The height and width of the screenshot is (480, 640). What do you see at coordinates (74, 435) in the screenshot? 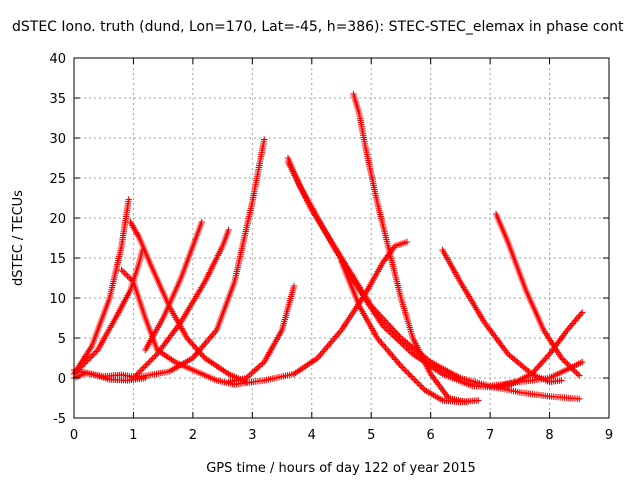
I see `x-tick-label: 0` at bounding box center [74, 435].